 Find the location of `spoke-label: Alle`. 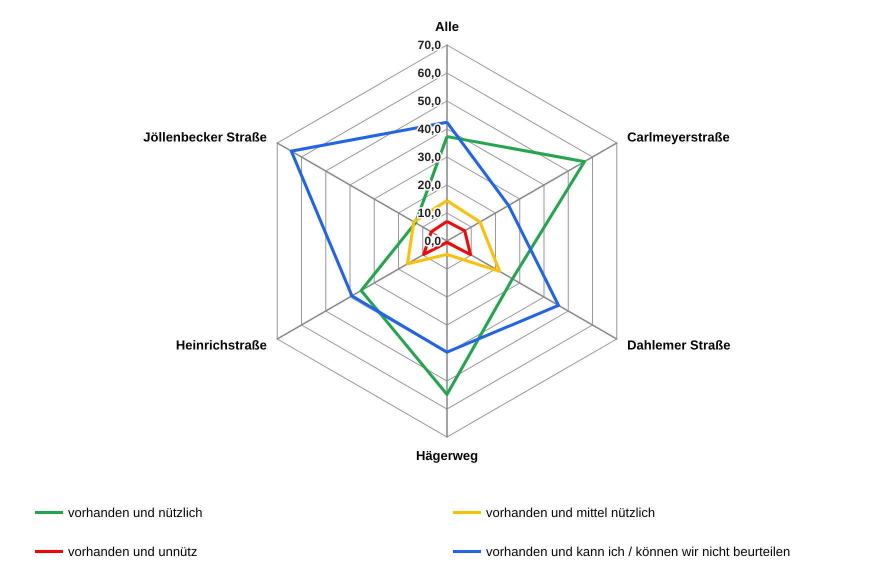

spoke-label: Alle is located at coordinates (447, 26).